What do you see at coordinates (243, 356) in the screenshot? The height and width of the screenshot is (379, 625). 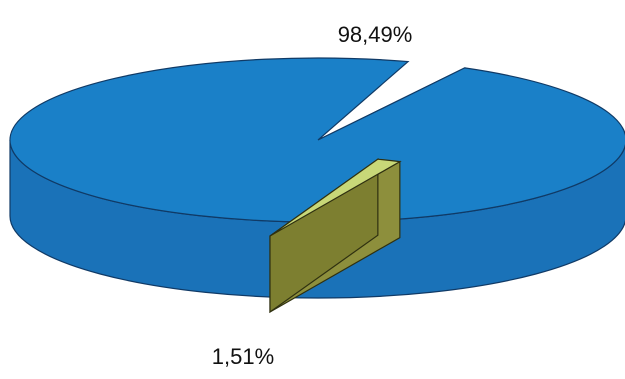 I see `slice-label-small: 1,51%` at bounding box center [243, 356].